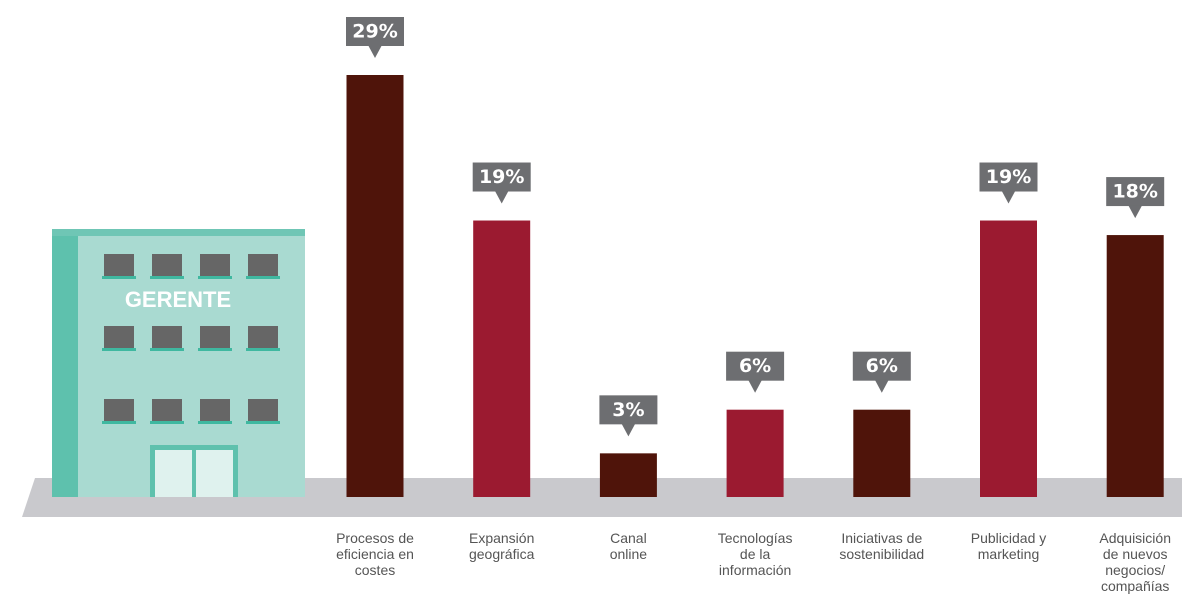  I want to click on x-tick-label: Canal online, so click(628, 546).